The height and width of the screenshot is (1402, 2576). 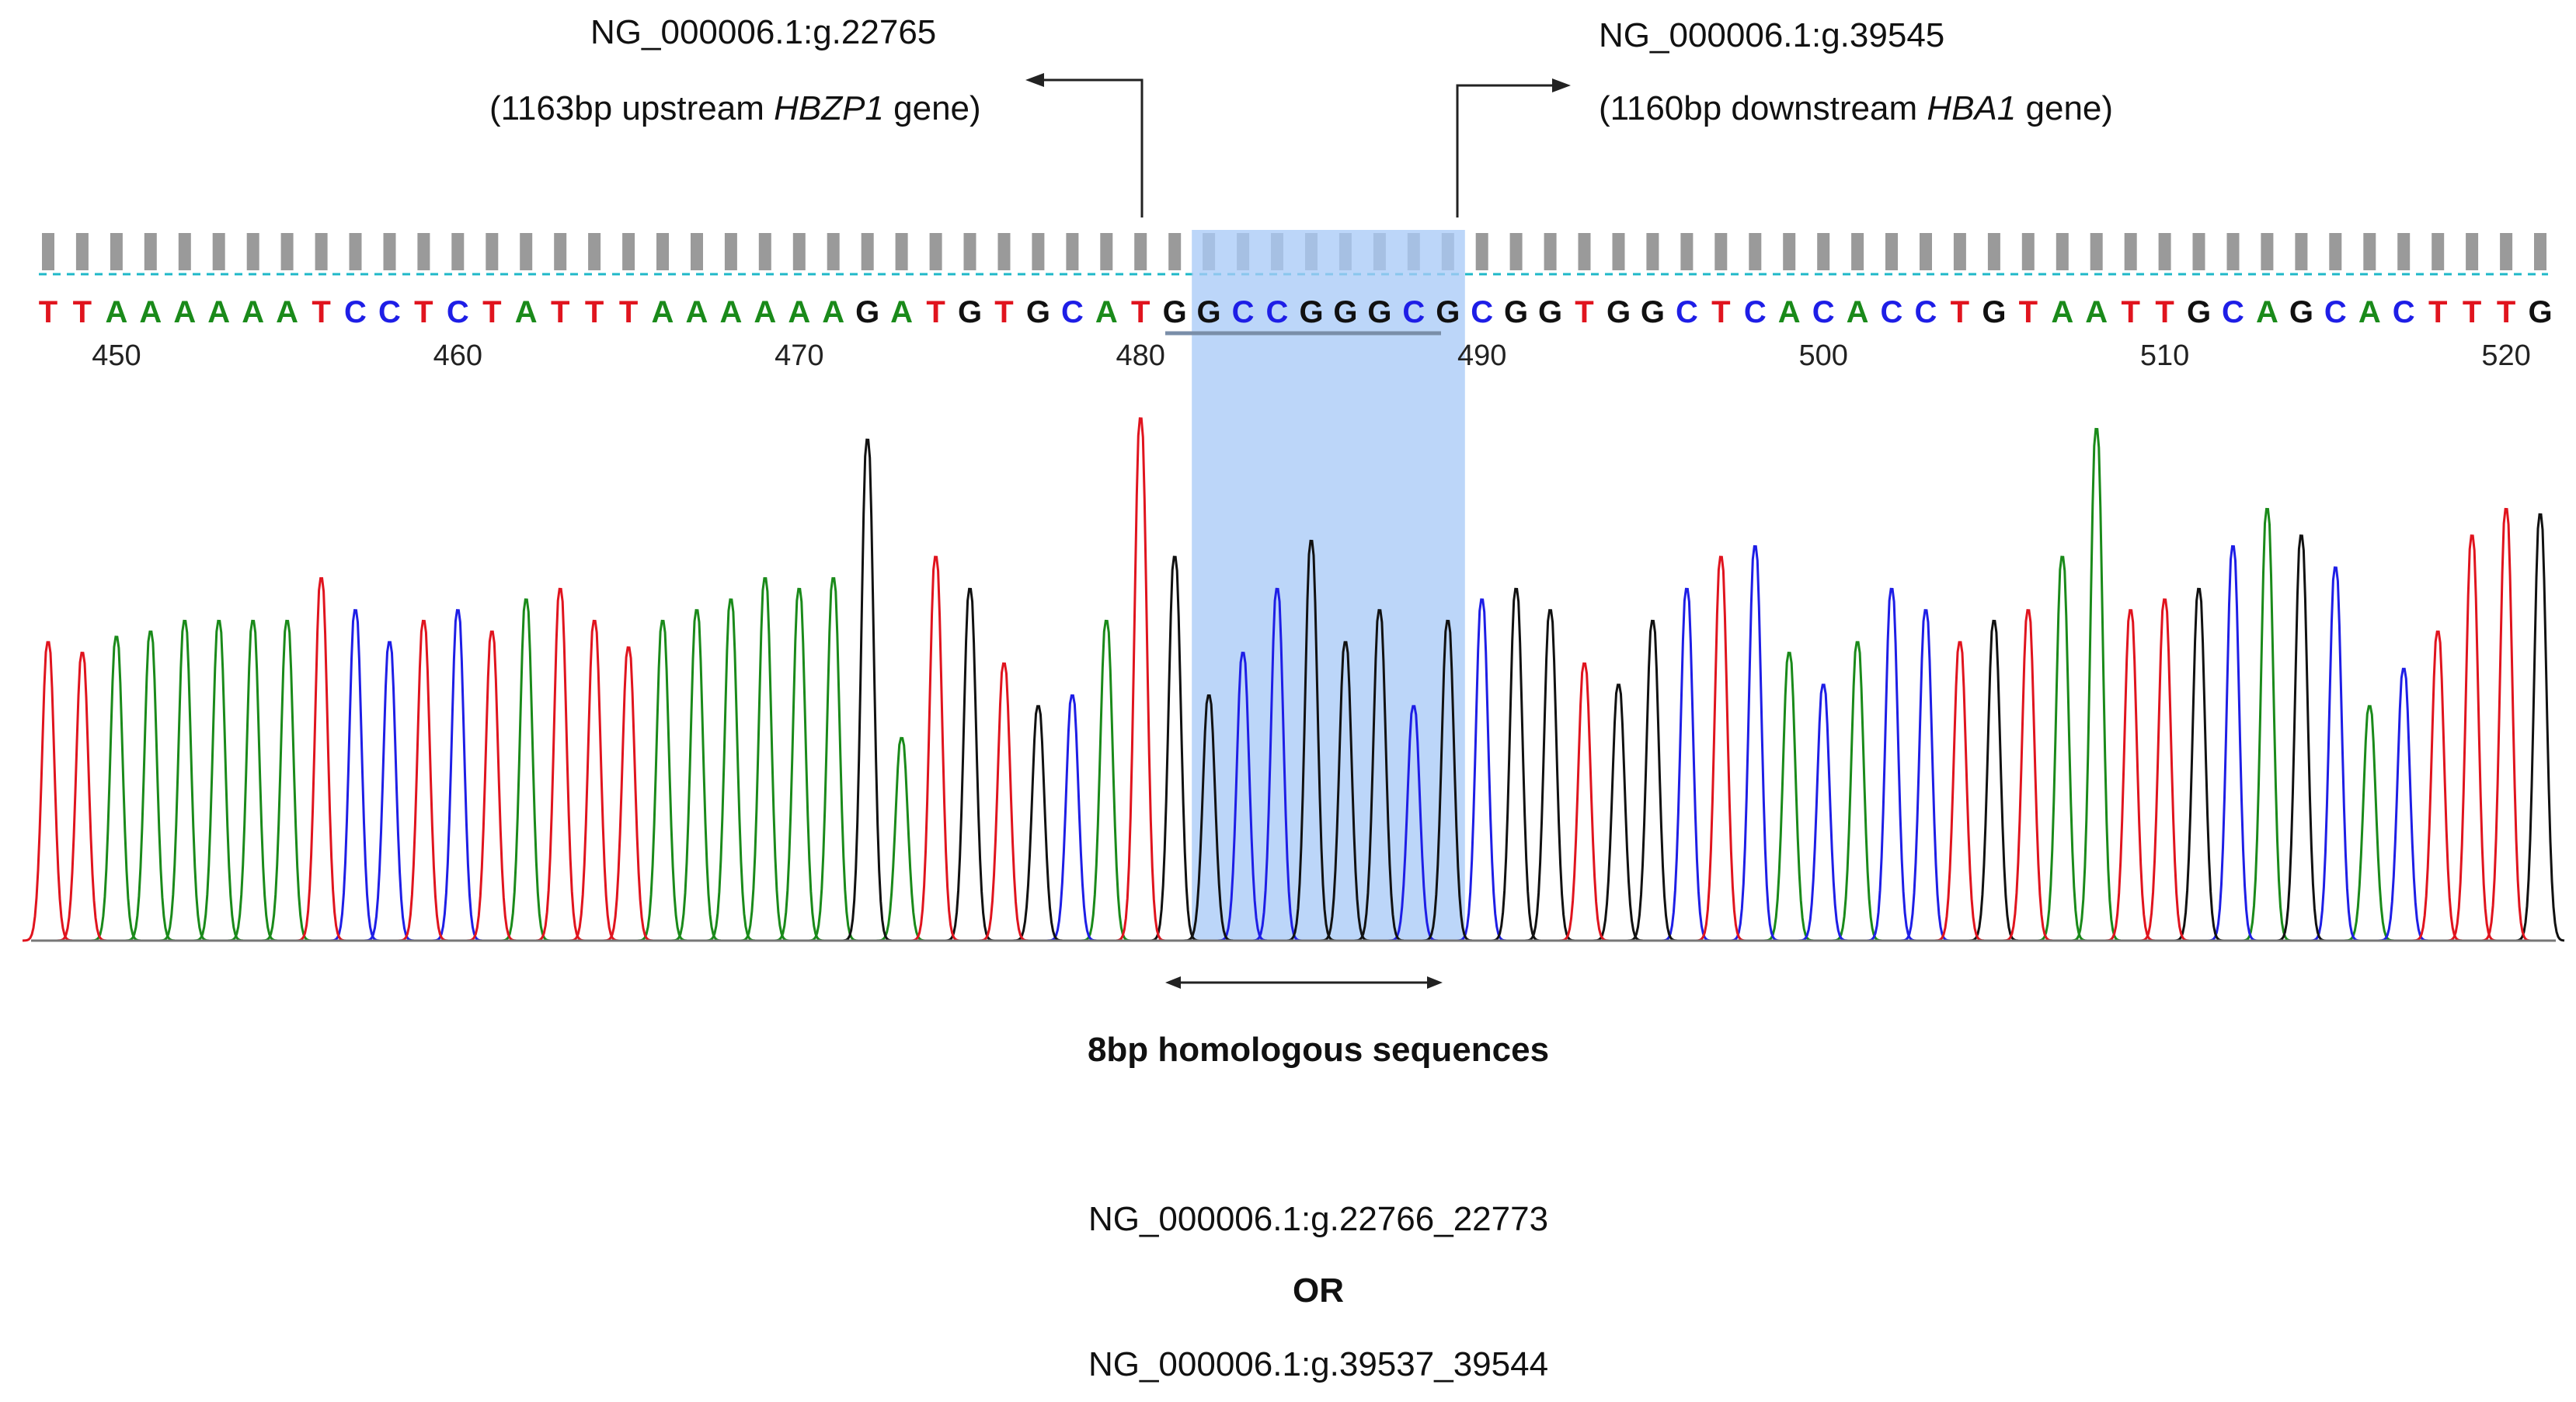 What do you see at coordinates (1513, 147) in the screenshot?
I see `right-breakpoint-arrow` at bounding box center [1513, 147].